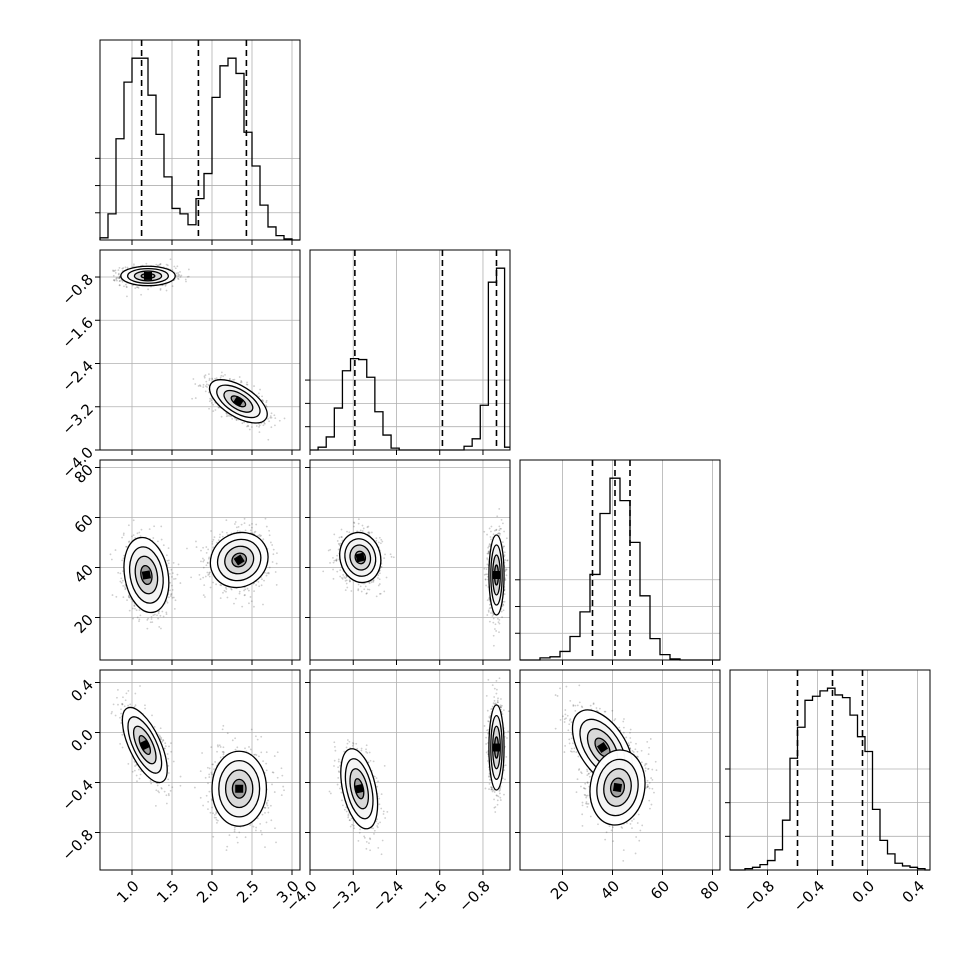  Describe the element at coordinates (864, 892) in the screenshot. I see `x-tick-label: 0.0` at that location.